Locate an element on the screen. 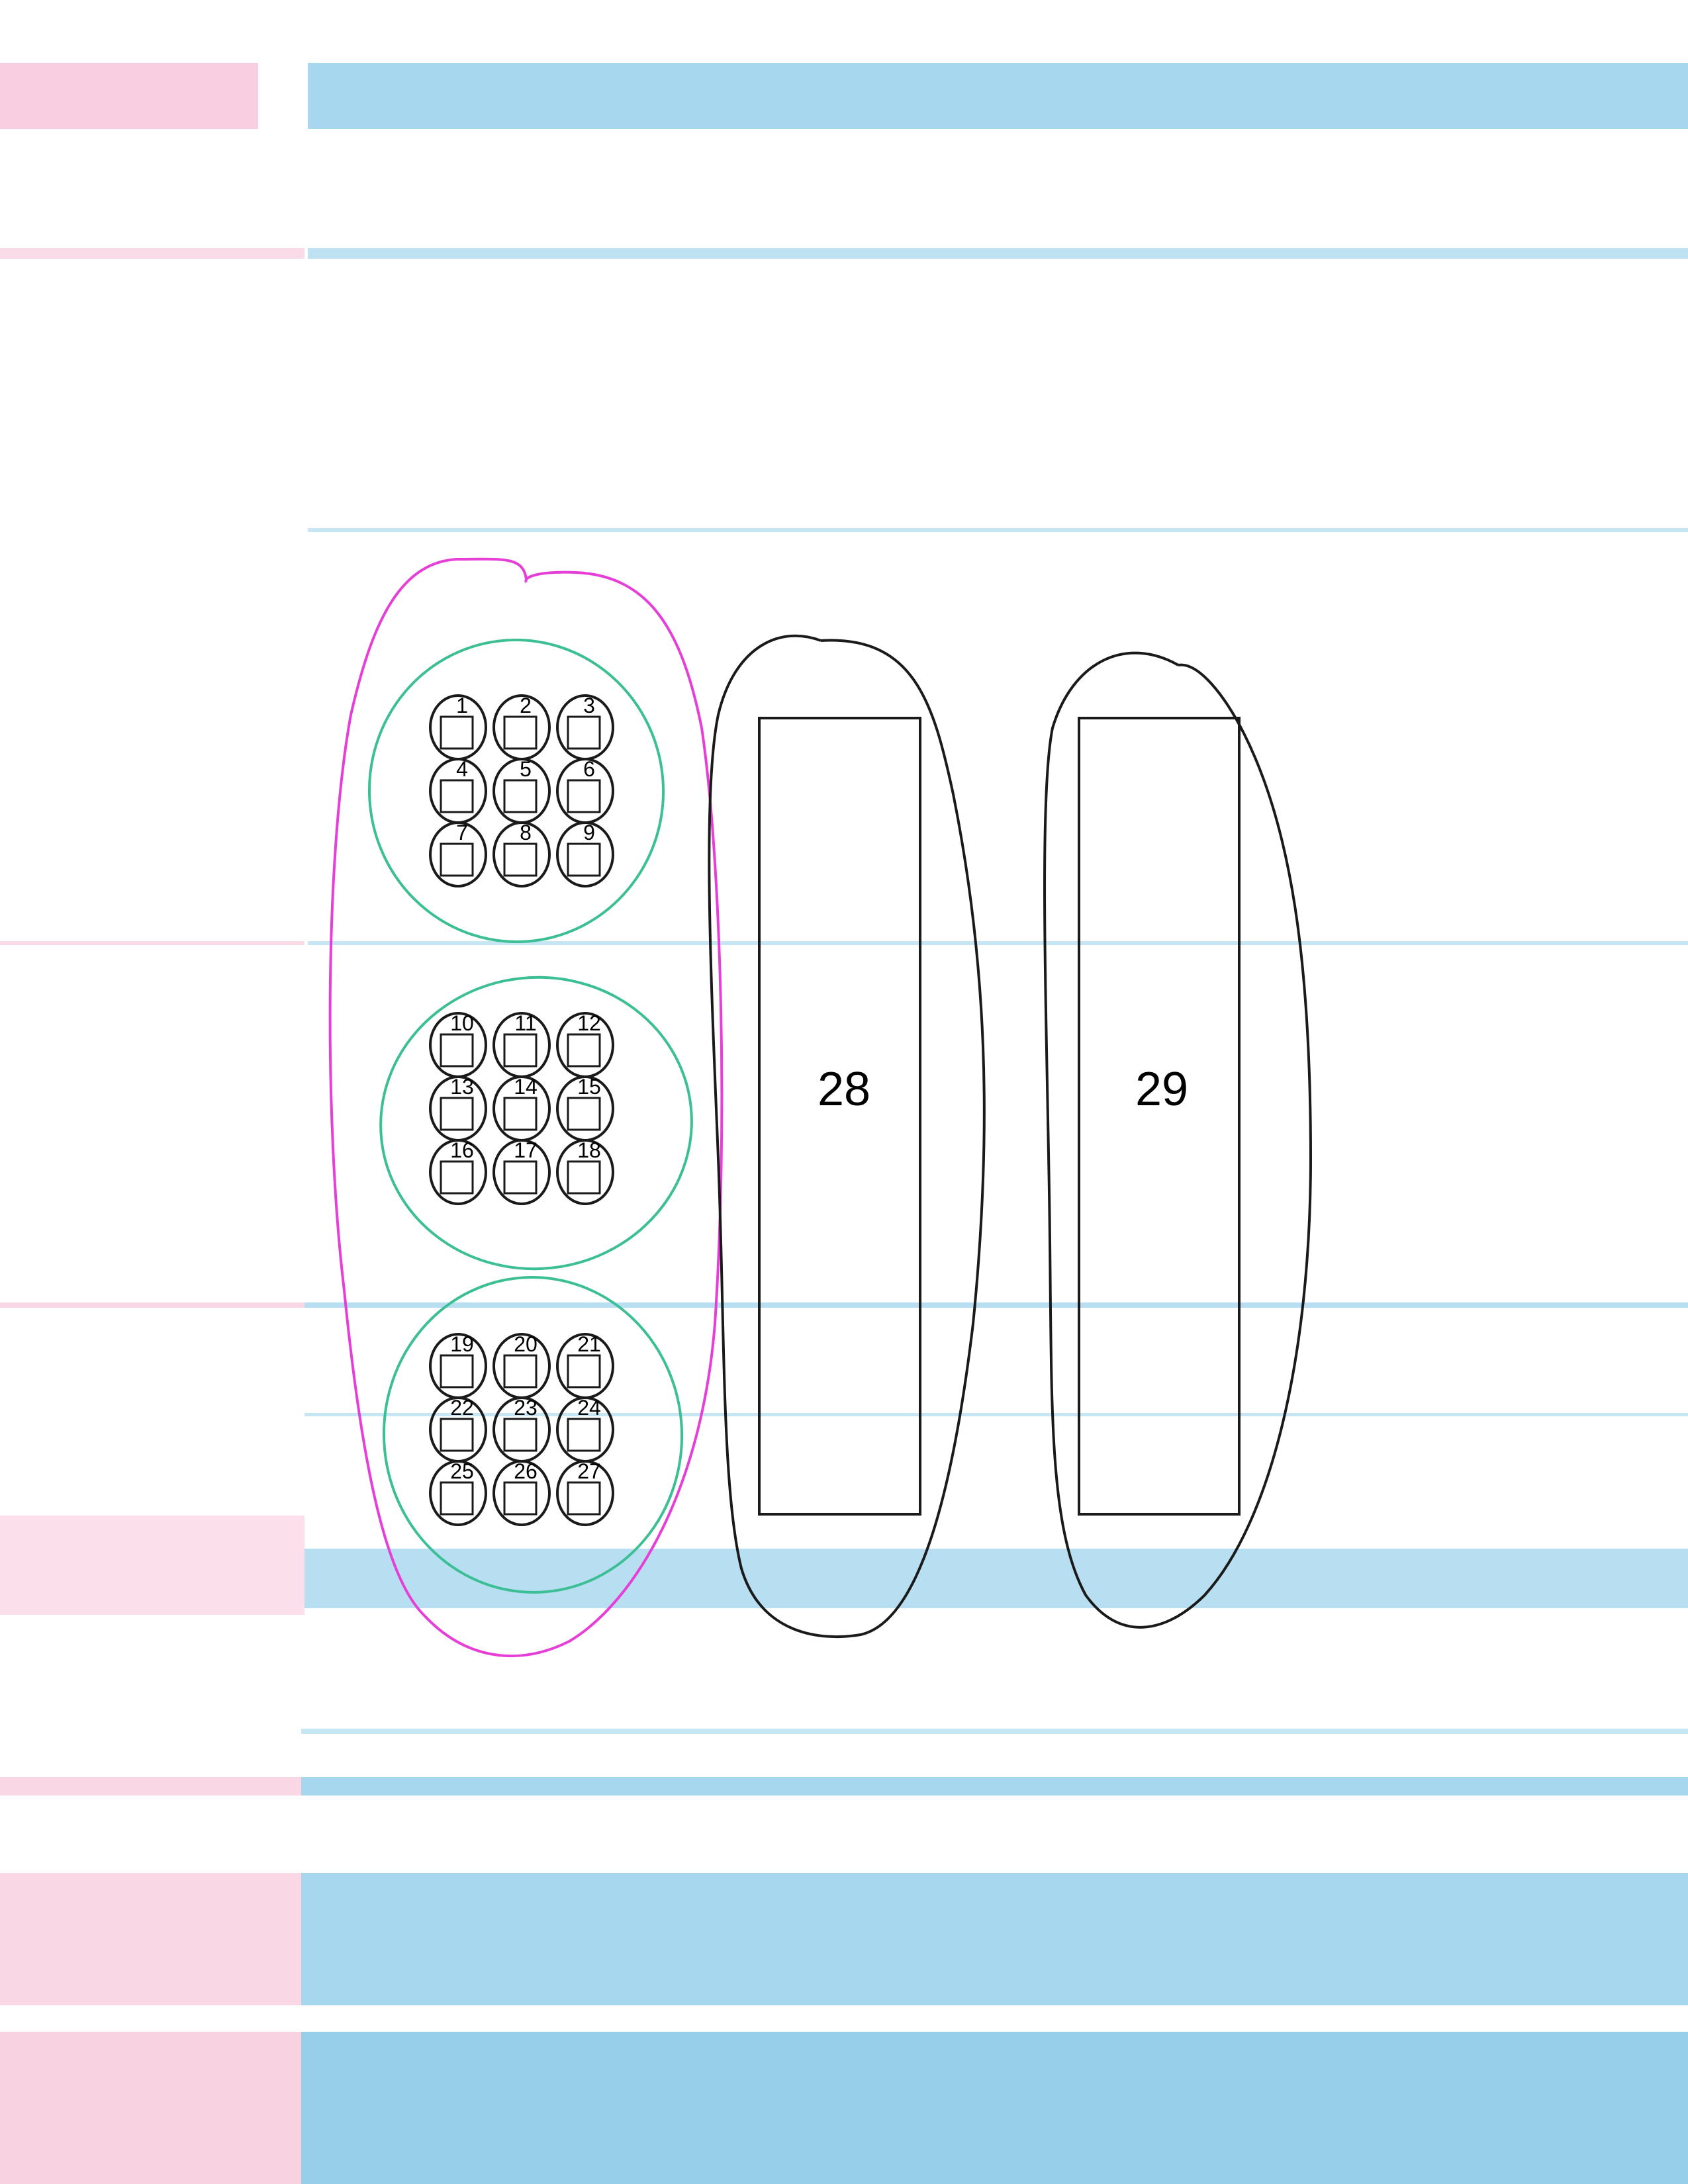  item-number: 23 is located at coordinates (526, 1408).